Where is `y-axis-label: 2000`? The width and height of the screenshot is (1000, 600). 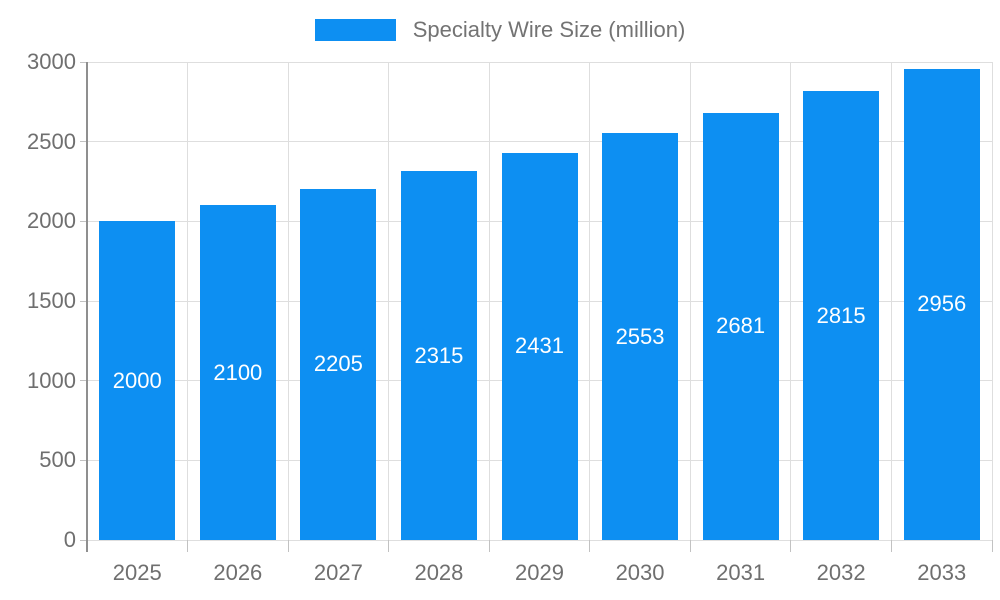 y-axis-label: 2000 is located at coordinates (51, 221).